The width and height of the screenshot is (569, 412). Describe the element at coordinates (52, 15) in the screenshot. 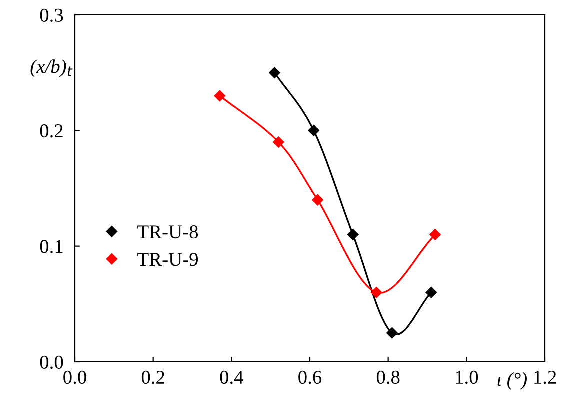

I see `y-tick-label: 0.3` at that location.